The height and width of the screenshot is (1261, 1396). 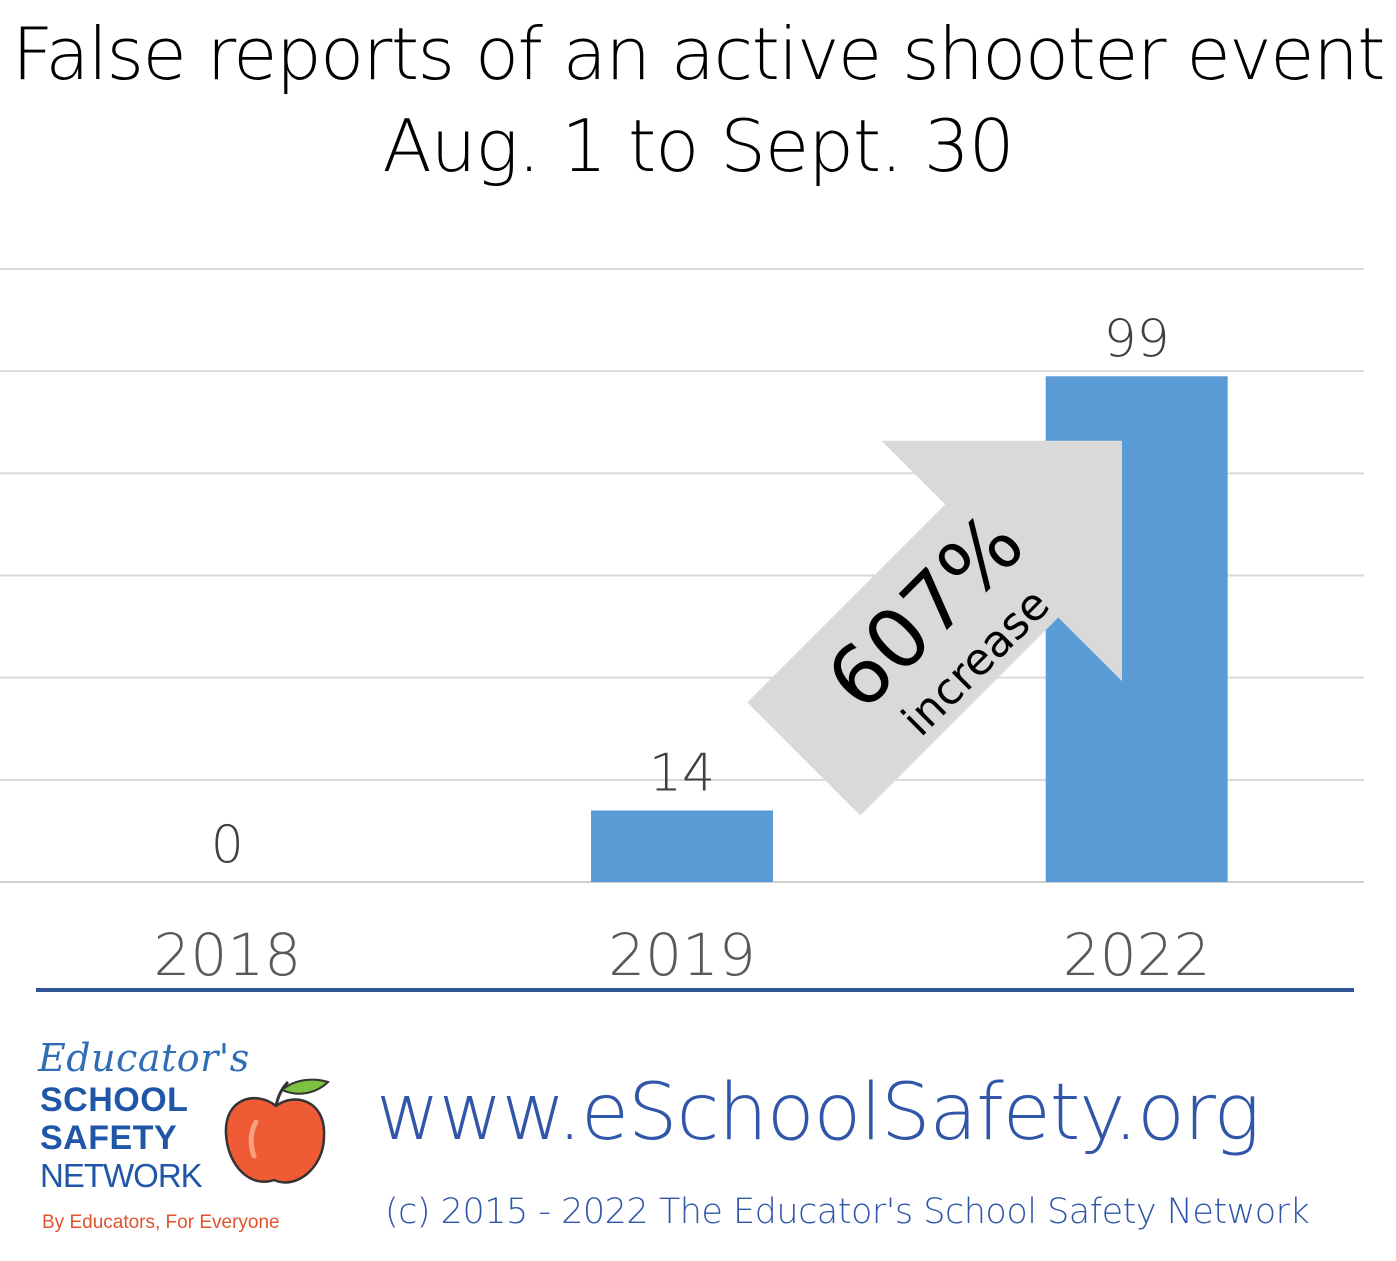 I want to click on x-axis-ticks: 2018 2019 2022, so click(x=682, y=955).